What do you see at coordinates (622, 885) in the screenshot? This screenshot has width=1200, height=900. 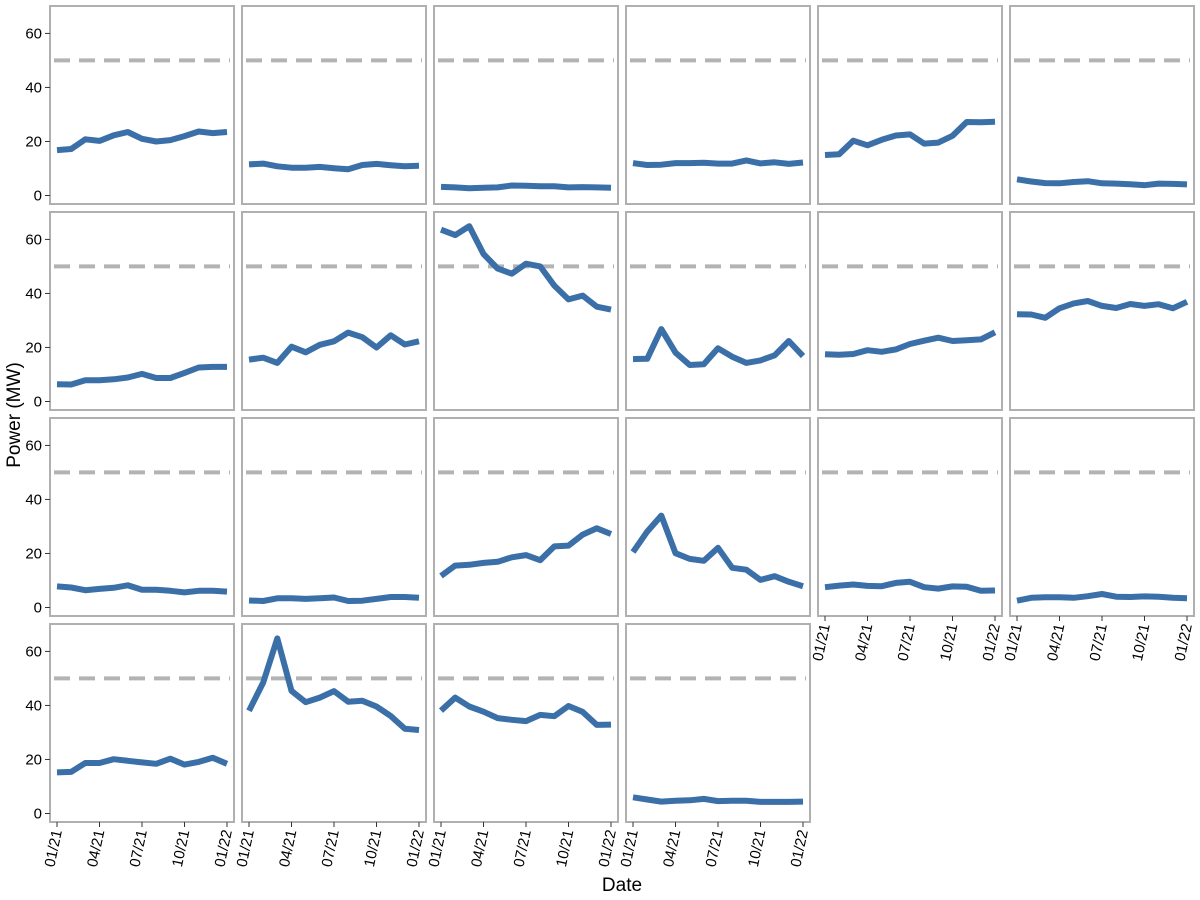 I see `x-axis-title: Date` at bounding box center [622, 885].